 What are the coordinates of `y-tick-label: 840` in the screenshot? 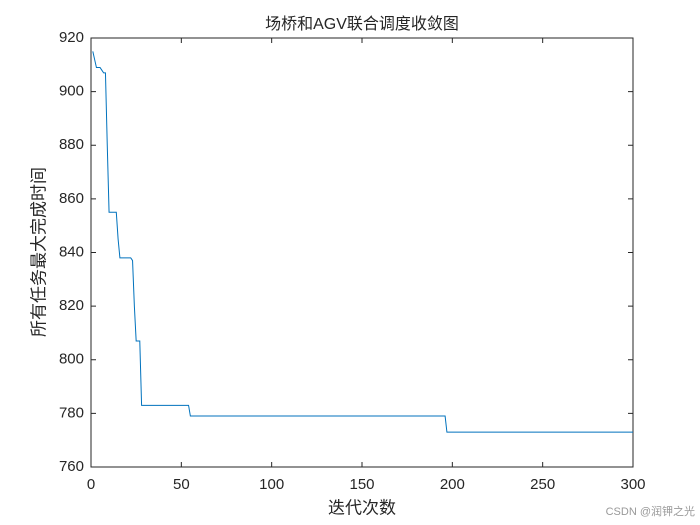 It's located at (71, 251).